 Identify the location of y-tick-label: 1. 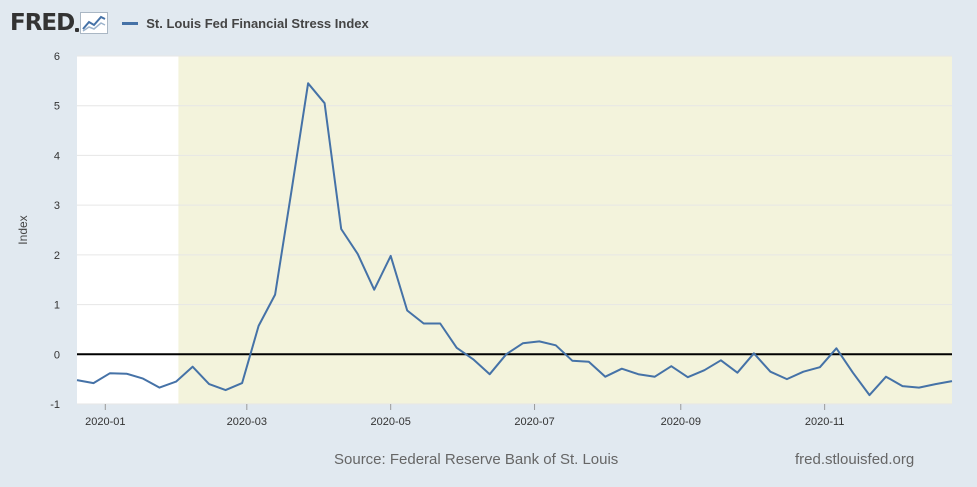
(57, 306).